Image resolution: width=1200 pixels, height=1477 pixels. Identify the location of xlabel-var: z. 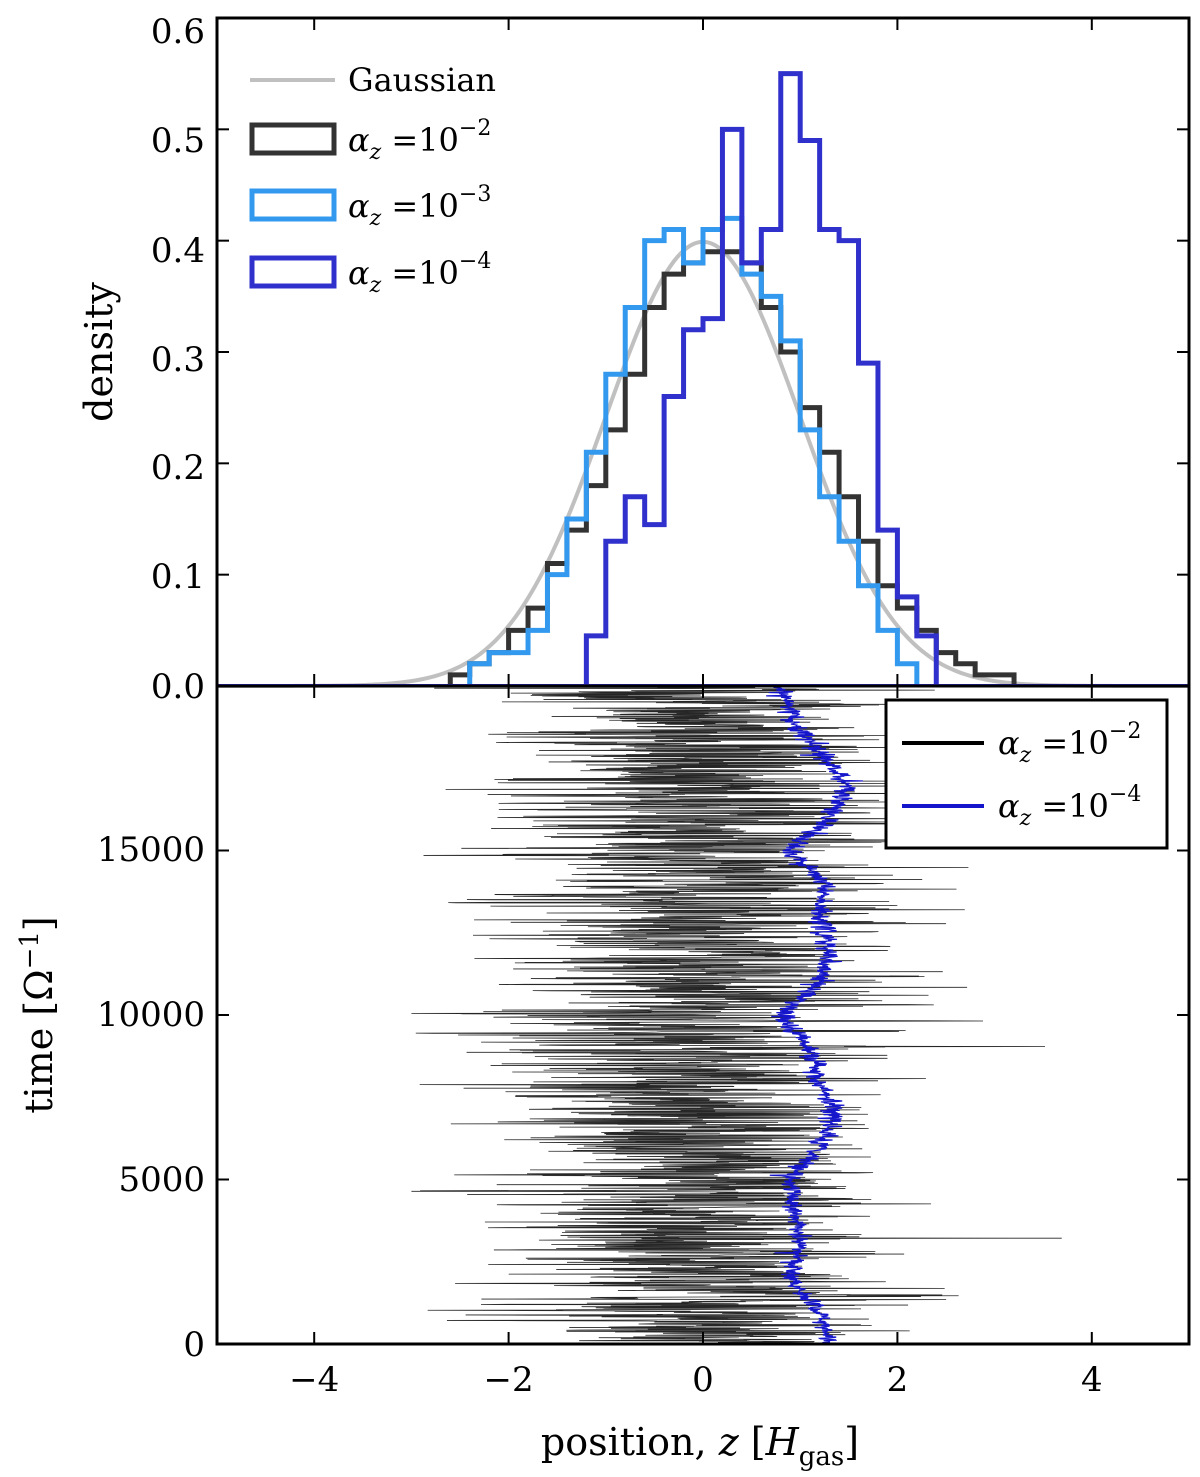
(729, 1442).